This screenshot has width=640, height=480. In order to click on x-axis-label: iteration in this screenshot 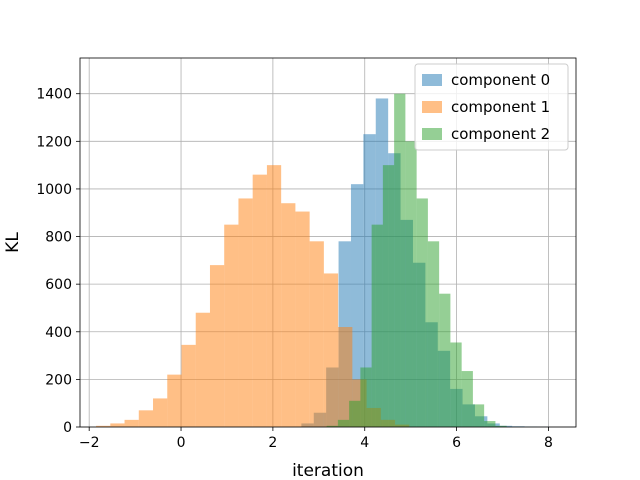, I will do `click(328, 470)`.